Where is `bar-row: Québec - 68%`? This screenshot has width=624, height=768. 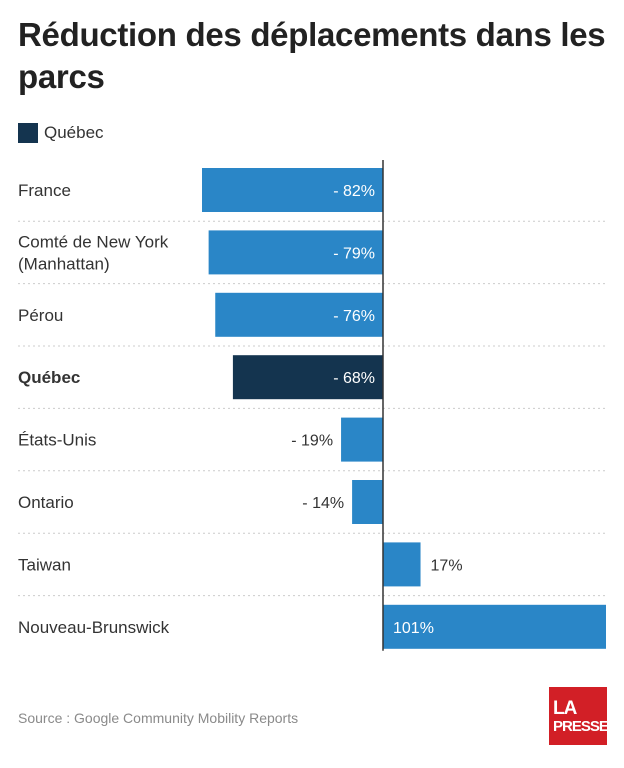 bar-row: Québec - 68% is located at coordinates (200, 377).